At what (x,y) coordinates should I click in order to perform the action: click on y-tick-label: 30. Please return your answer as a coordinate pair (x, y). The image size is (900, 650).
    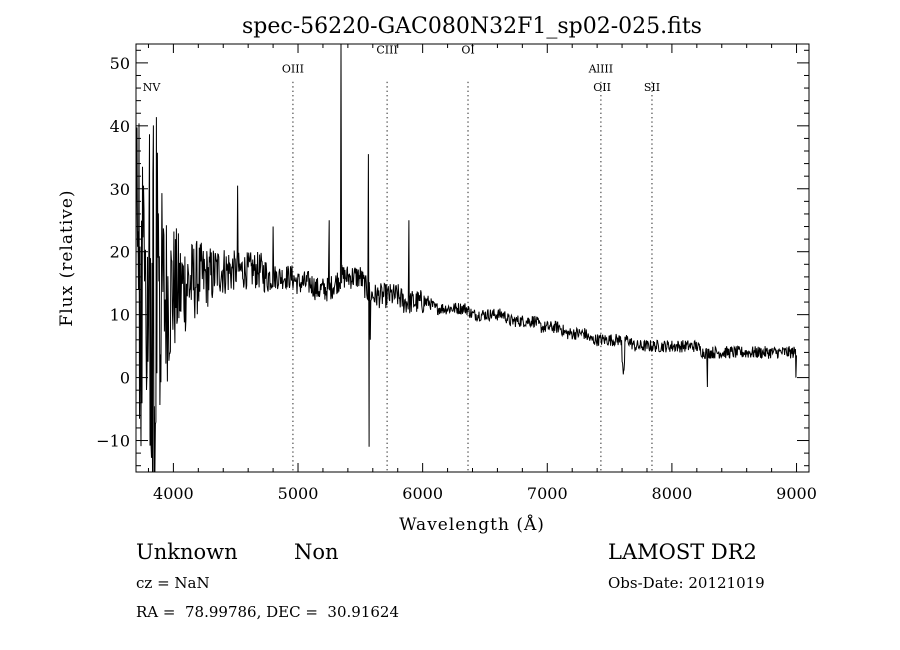
    Looking at the image, I should click on (120, 189).